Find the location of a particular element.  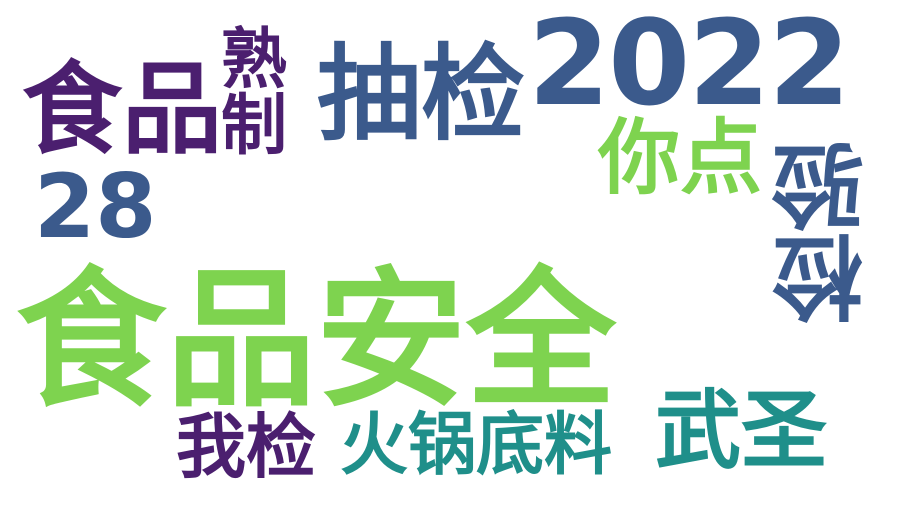

word-choujian: 抽检 is located at coordinates (421, 94).